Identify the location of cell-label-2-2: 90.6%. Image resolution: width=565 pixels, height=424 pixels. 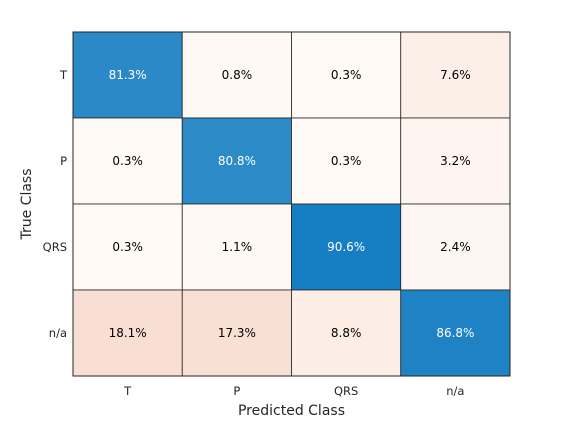
(346, 247).